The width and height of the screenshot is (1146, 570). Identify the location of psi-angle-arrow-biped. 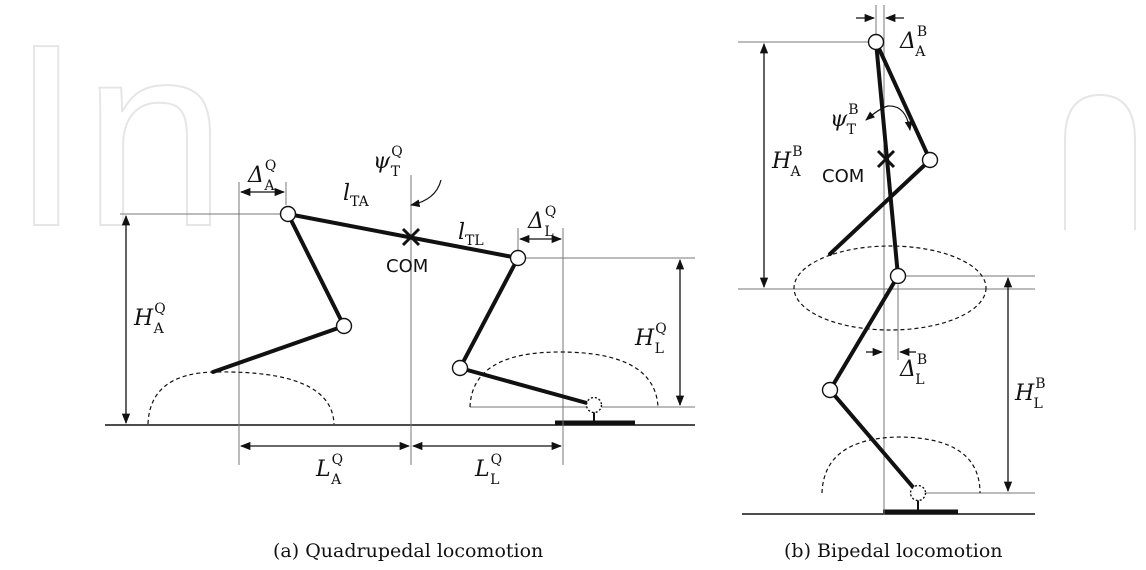
(889, 118).